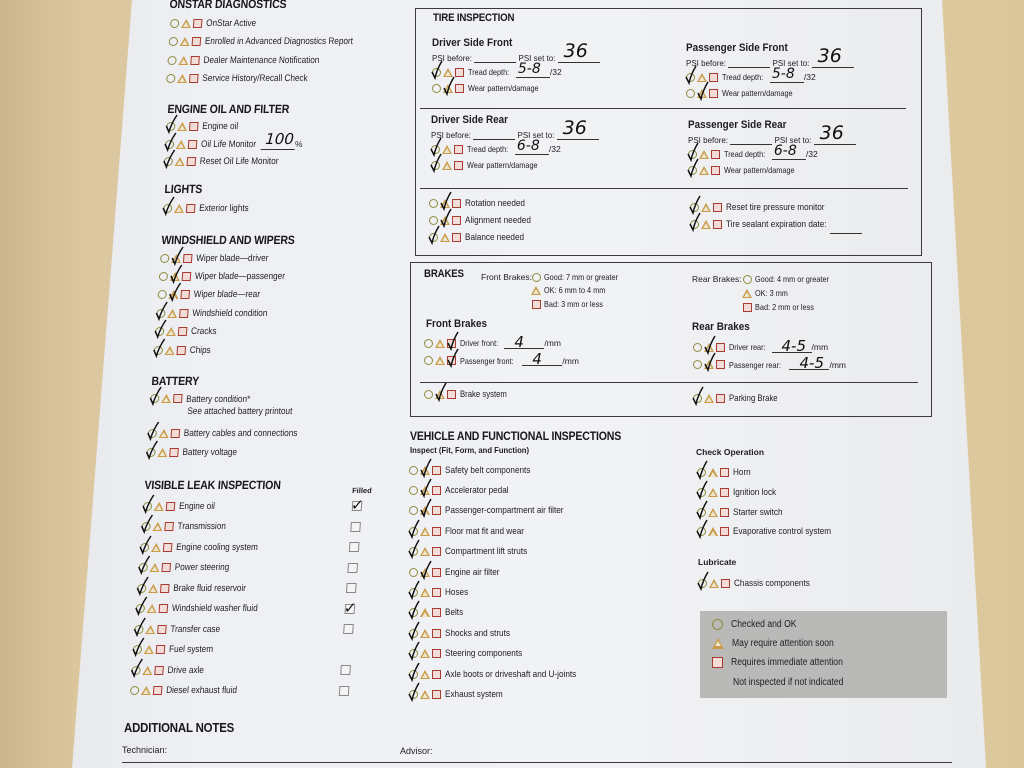 Image resolution: width=1024 pixels, height=768 pixels. Describe the element at coordinates (542, 359) in the screenshot. I see `brake-thickness-field: 4` at that location.